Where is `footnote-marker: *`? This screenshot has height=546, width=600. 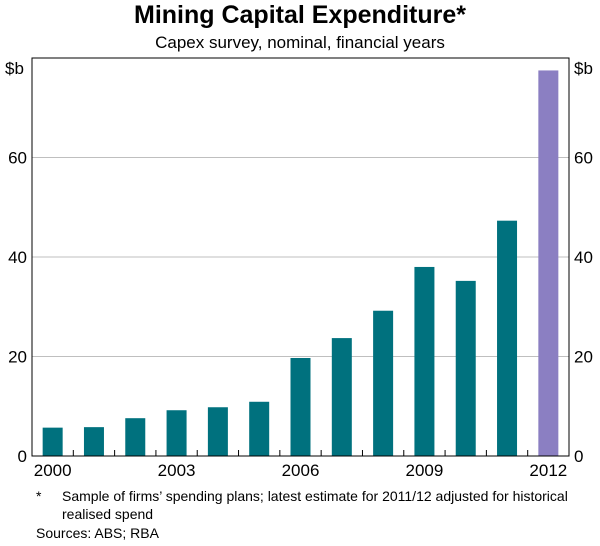 footnote-marker: * is located at coordinates (39, 496).